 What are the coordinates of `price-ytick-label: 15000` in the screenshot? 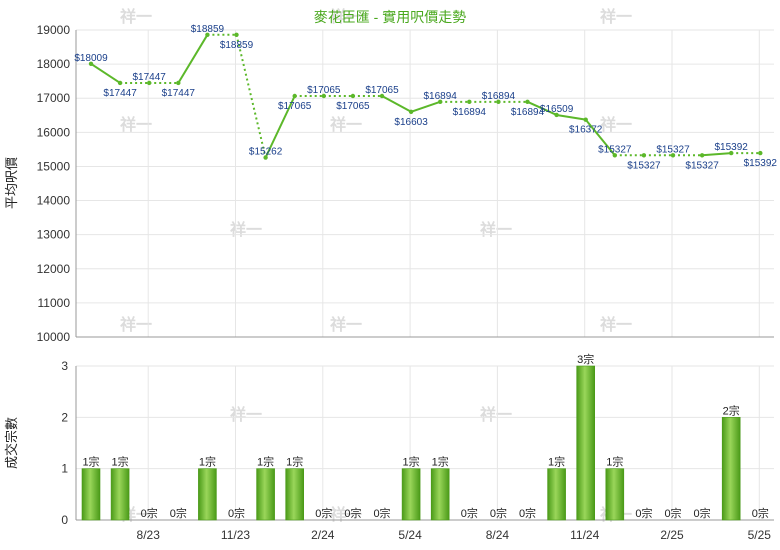 It's located at (54, 166).